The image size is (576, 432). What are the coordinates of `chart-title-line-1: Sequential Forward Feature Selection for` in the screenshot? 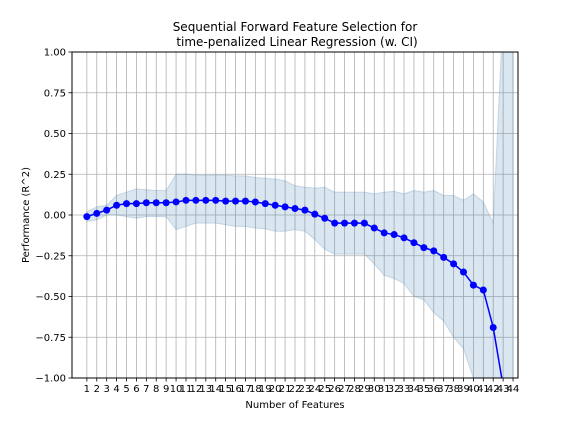 It's located at (295, 27).